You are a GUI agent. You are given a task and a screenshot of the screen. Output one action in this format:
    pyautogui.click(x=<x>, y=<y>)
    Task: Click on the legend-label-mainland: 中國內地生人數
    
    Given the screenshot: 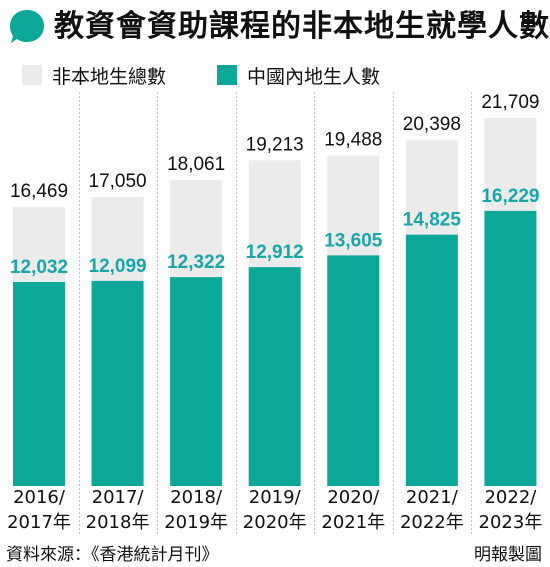 What is the action you would take?
    pyautogui.click(x=314, y=76)
    